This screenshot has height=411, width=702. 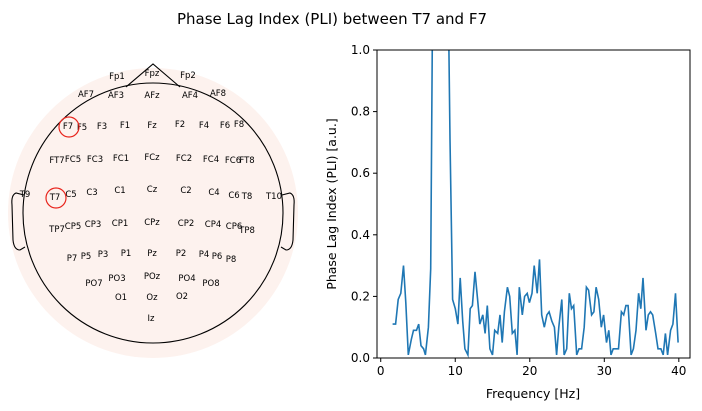 I want to click on highlight-marker-t7, so click(x=56, y=198).